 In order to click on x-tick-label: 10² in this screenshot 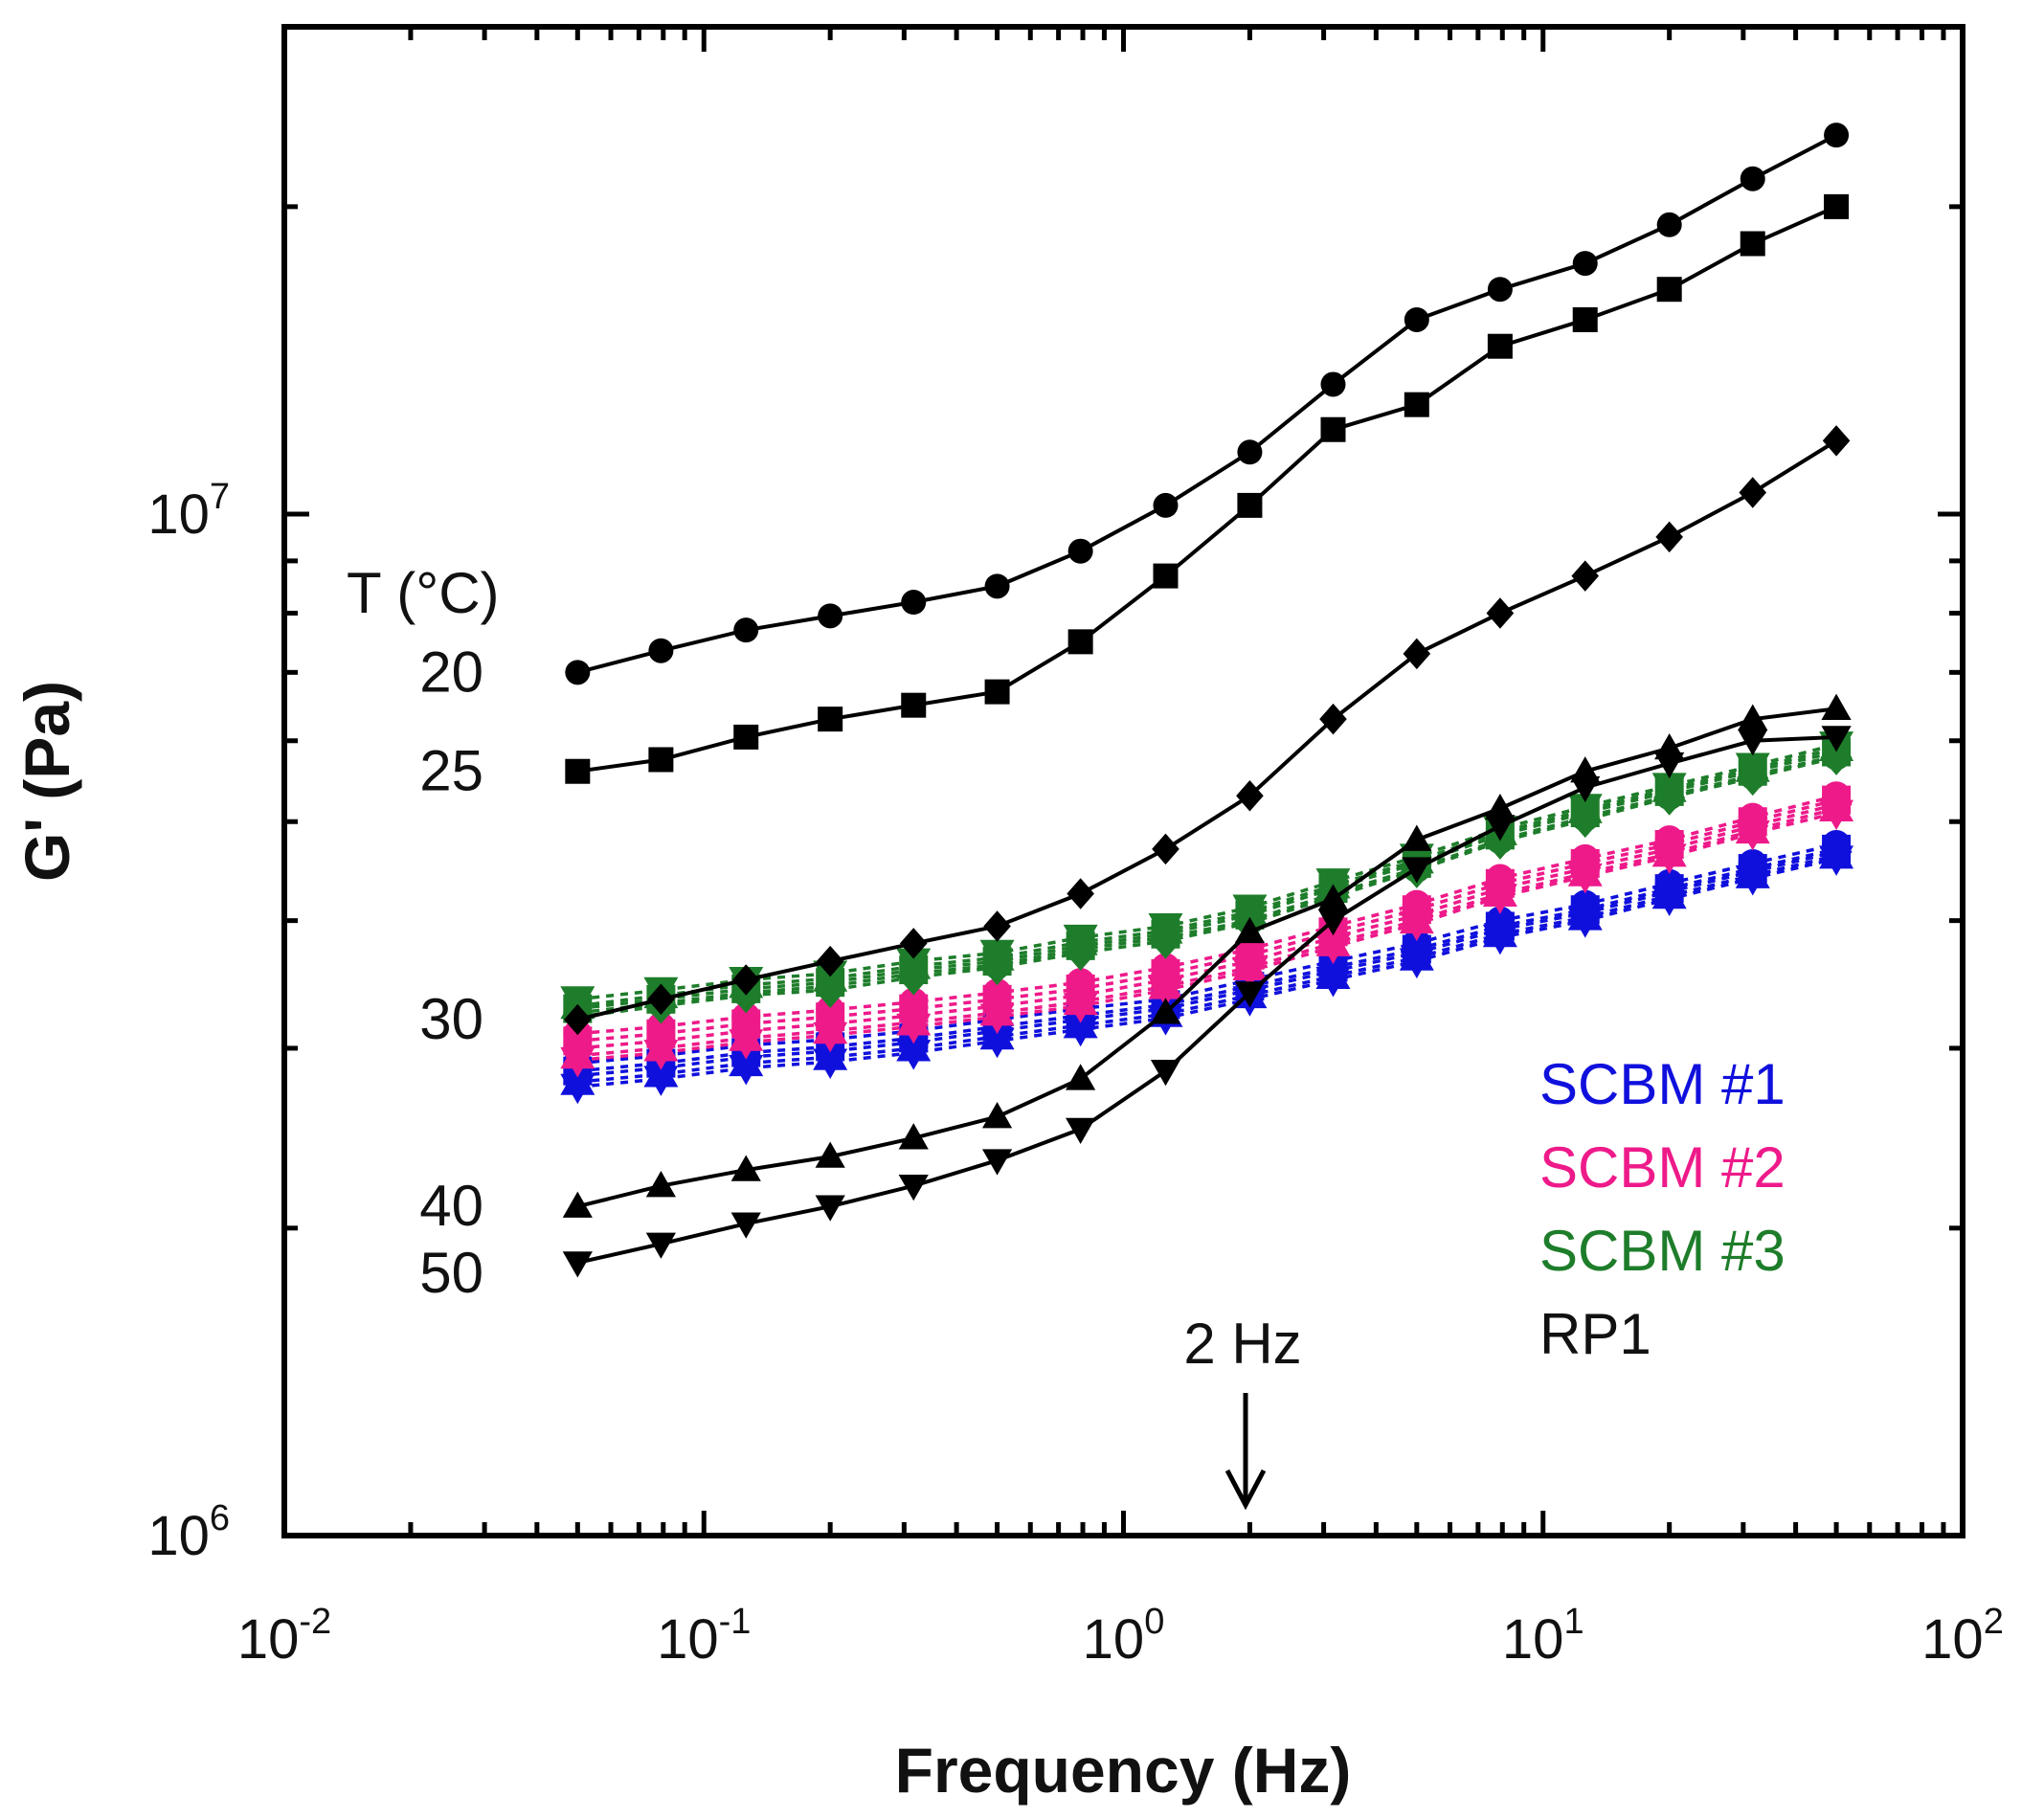, I will do `click(1962, 1636)`.